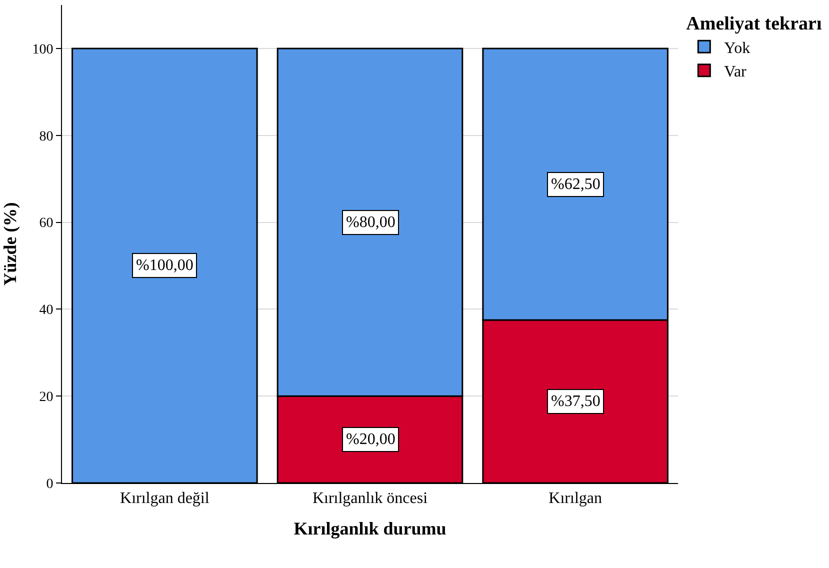  What do you see at coordinates (46, 224) in the screenshot?
I see `y-tick-label: 60` at bounding box center [46, 224].